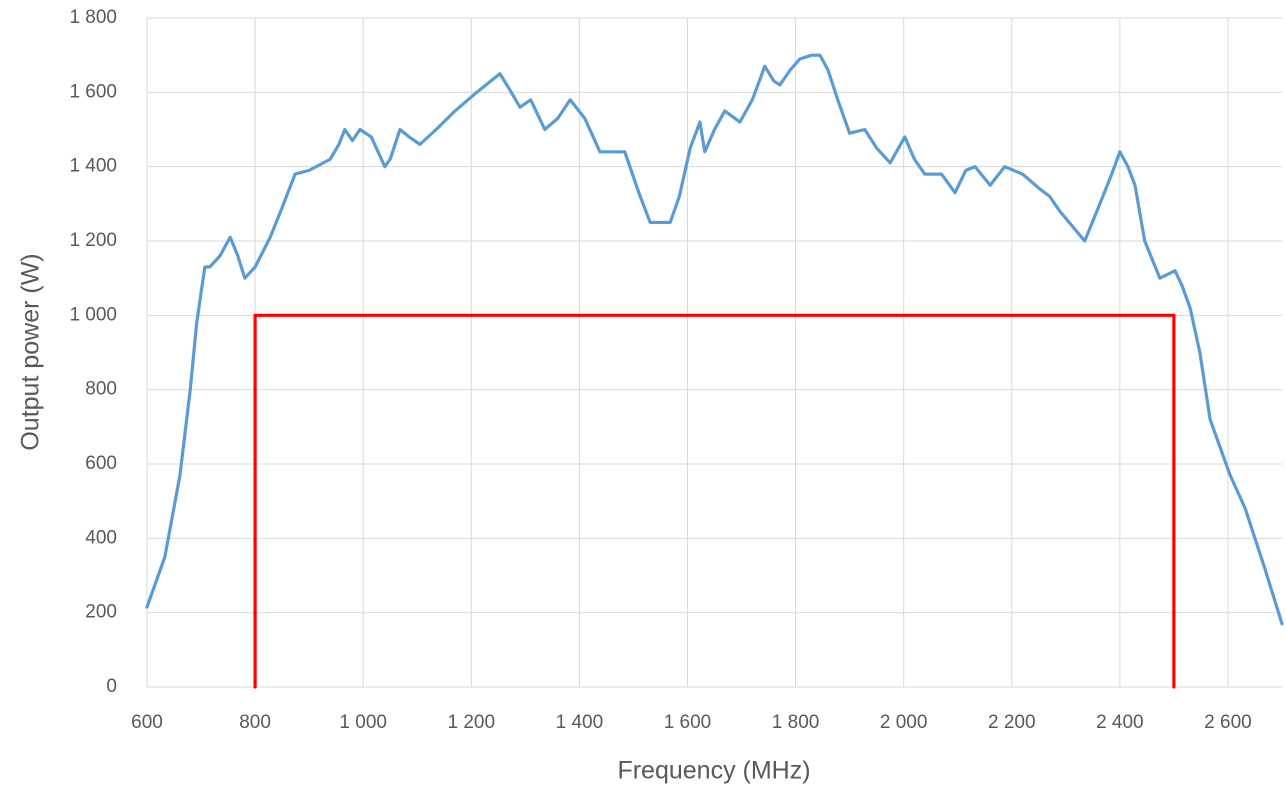 The image size is (1286, 793). Describe the element at coordinates (1012, 722) in the screenshot. I see `x-tick-label: 2 200` at that location.